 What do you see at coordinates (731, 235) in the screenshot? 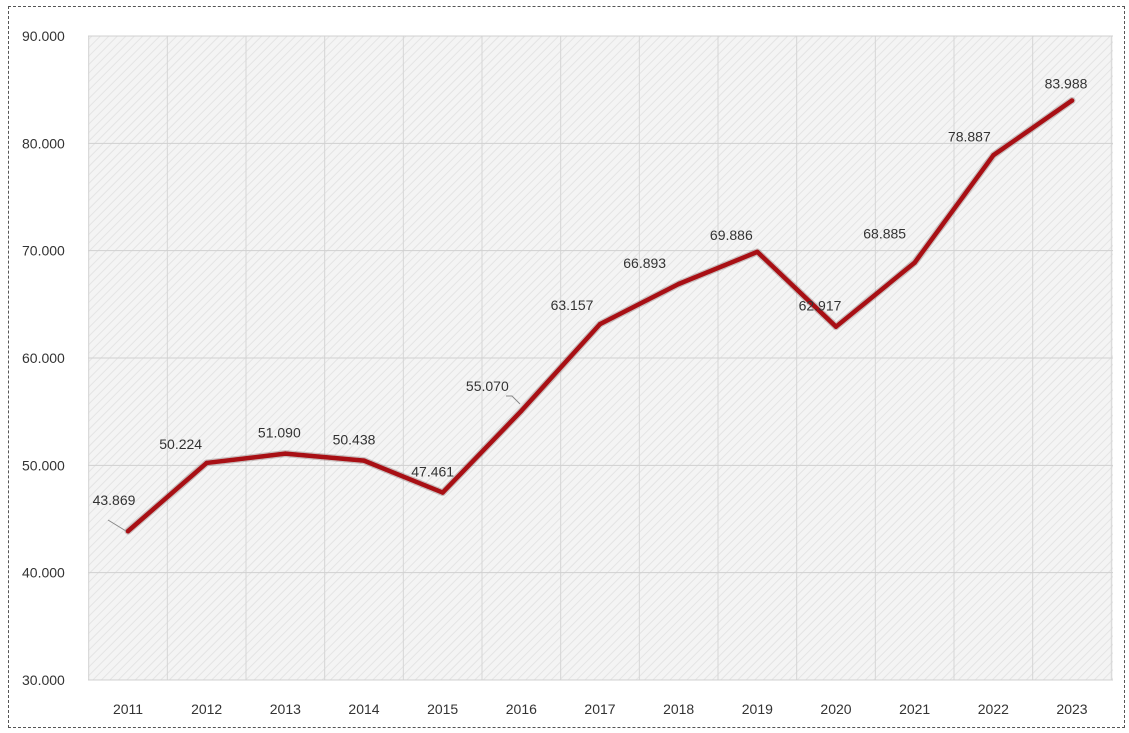
I see `data-label: 69.886` at bounding box center [731, 235].